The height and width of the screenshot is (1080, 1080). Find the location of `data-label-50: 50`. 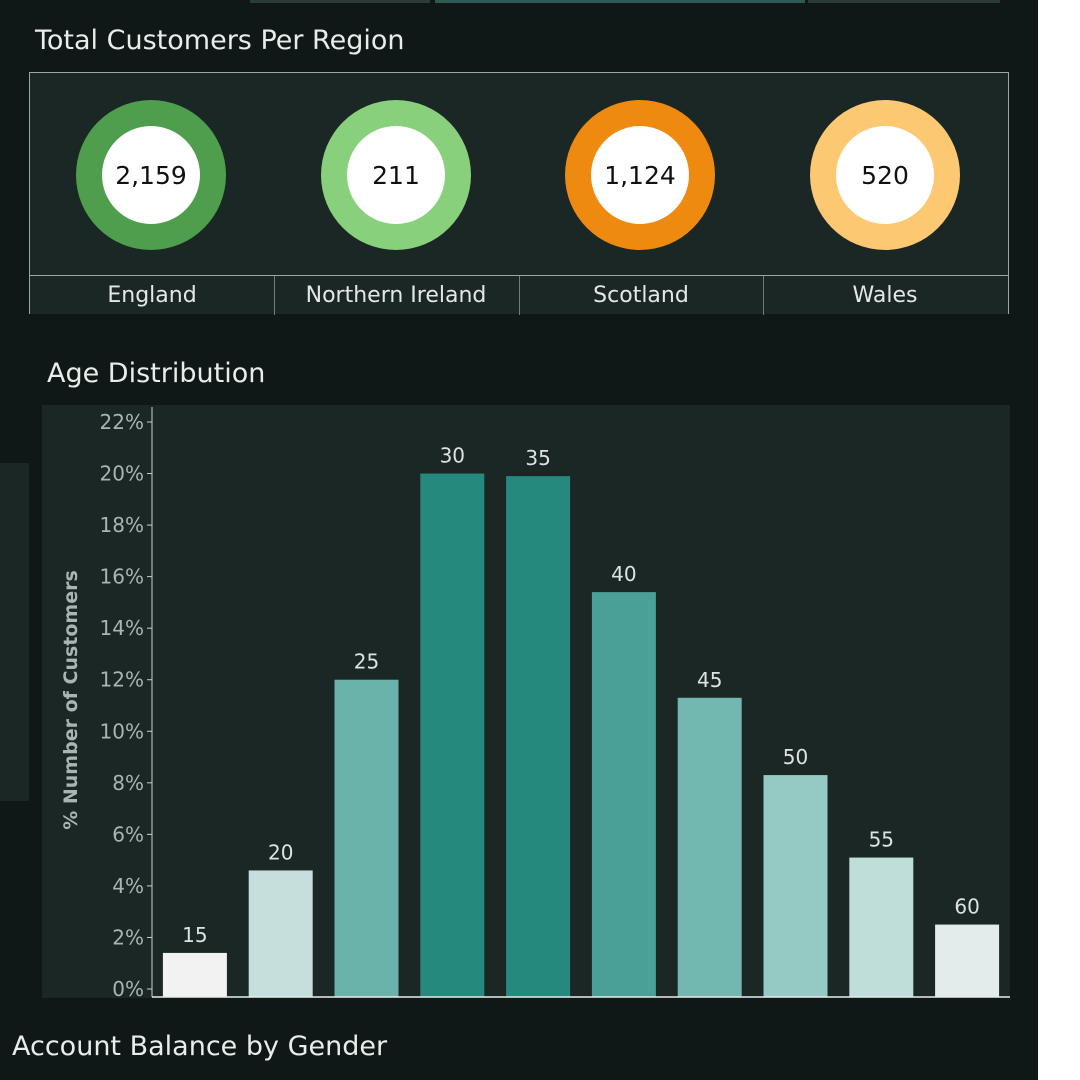

data-label-50: 50 is located at coordinates (795, 757).